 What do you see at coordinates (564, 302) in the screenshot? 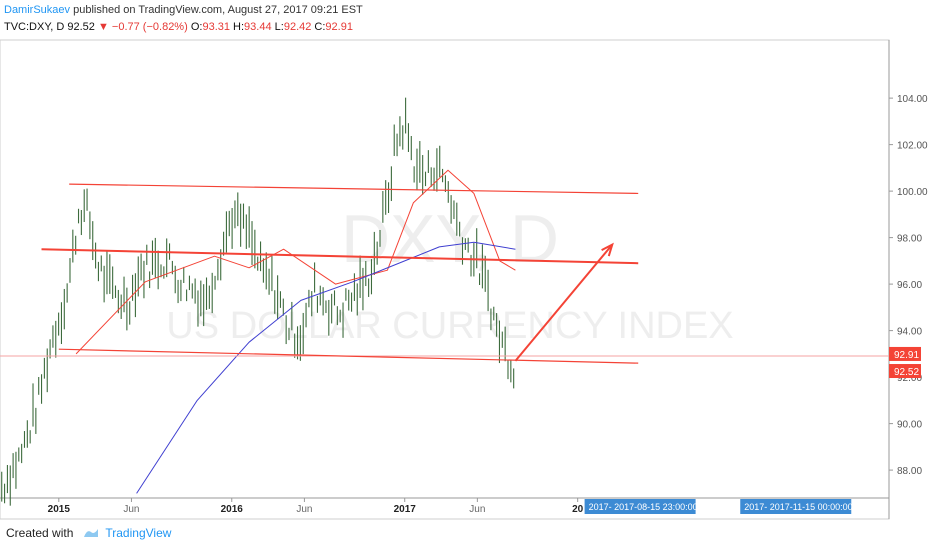
I see `trend-arrow` at bounding box center [564, 302].